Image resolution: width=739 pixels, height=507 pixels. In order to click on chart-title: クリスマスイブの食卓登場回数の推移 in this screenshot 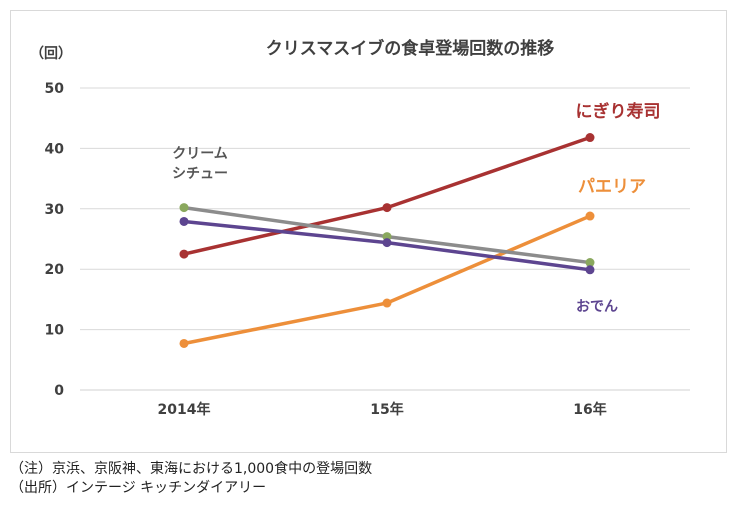, I will do `click(410, 48)`.